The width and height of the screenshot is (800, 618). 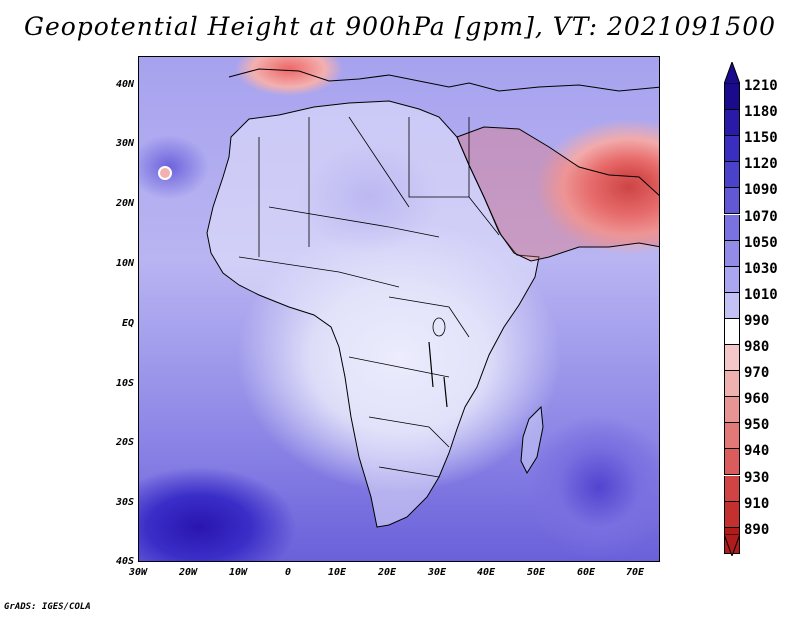 What do you see at coordinates (337, 572) in the screenshot?
I see `lon-label: 10E` at bounding box center [337, 572].